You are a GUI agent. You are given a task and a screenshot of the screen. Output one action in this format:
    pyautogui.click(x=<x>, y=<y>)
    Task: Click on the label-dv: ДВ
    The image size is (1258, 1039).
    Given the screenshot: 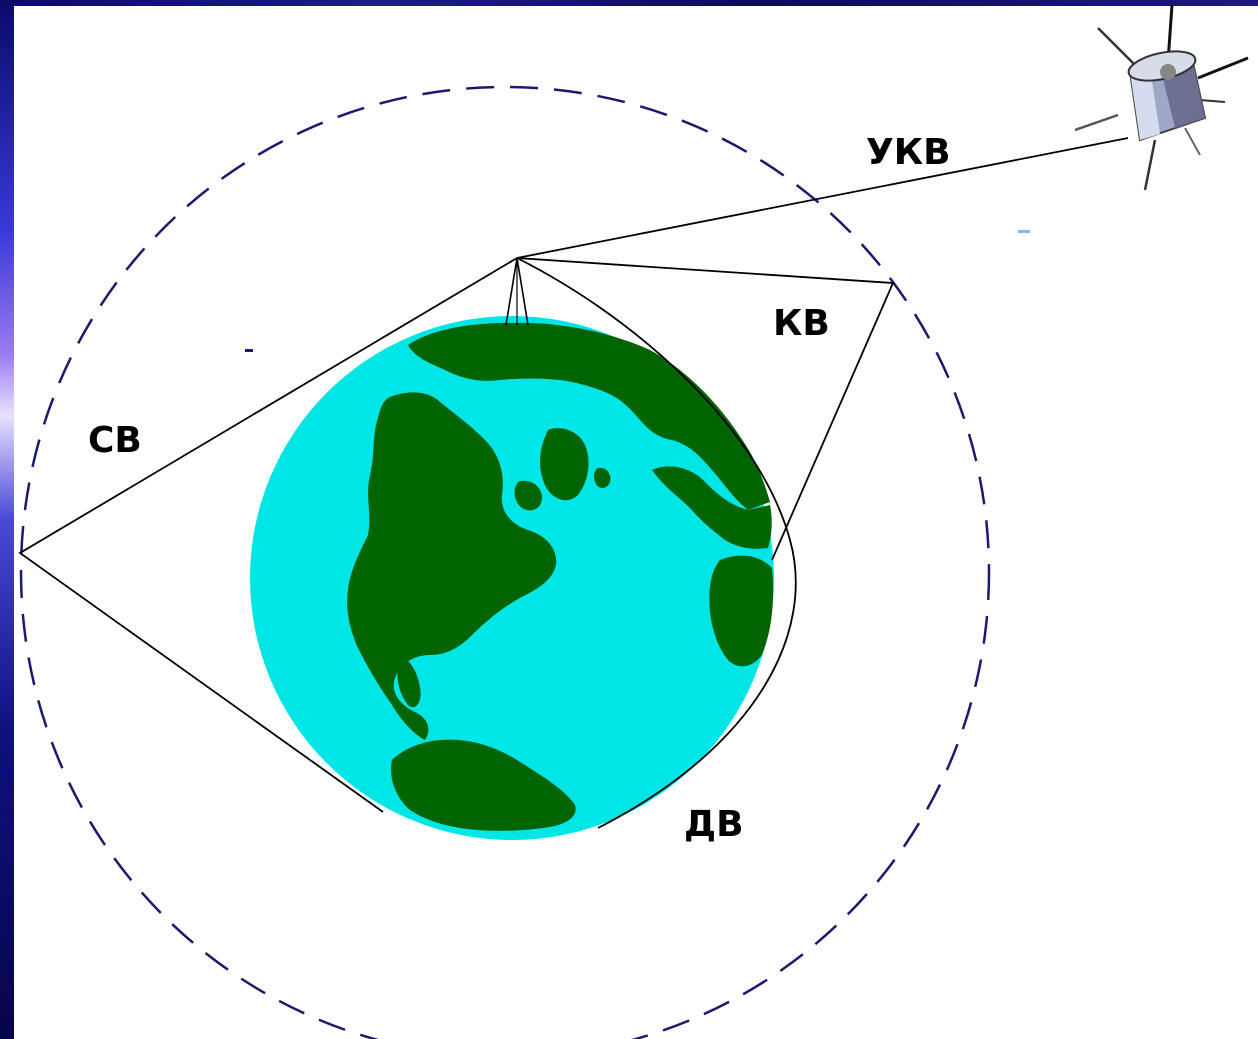 What is the action you would take?
    pyautogui.click(x=714, y=824)
    